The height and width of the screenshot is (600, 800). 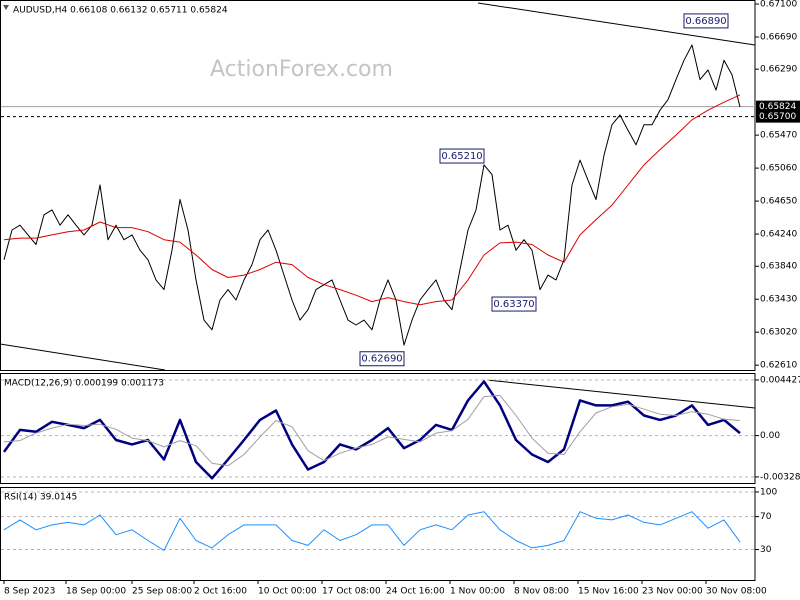 I want to click on panel-frame, so click(x=378, y=534).